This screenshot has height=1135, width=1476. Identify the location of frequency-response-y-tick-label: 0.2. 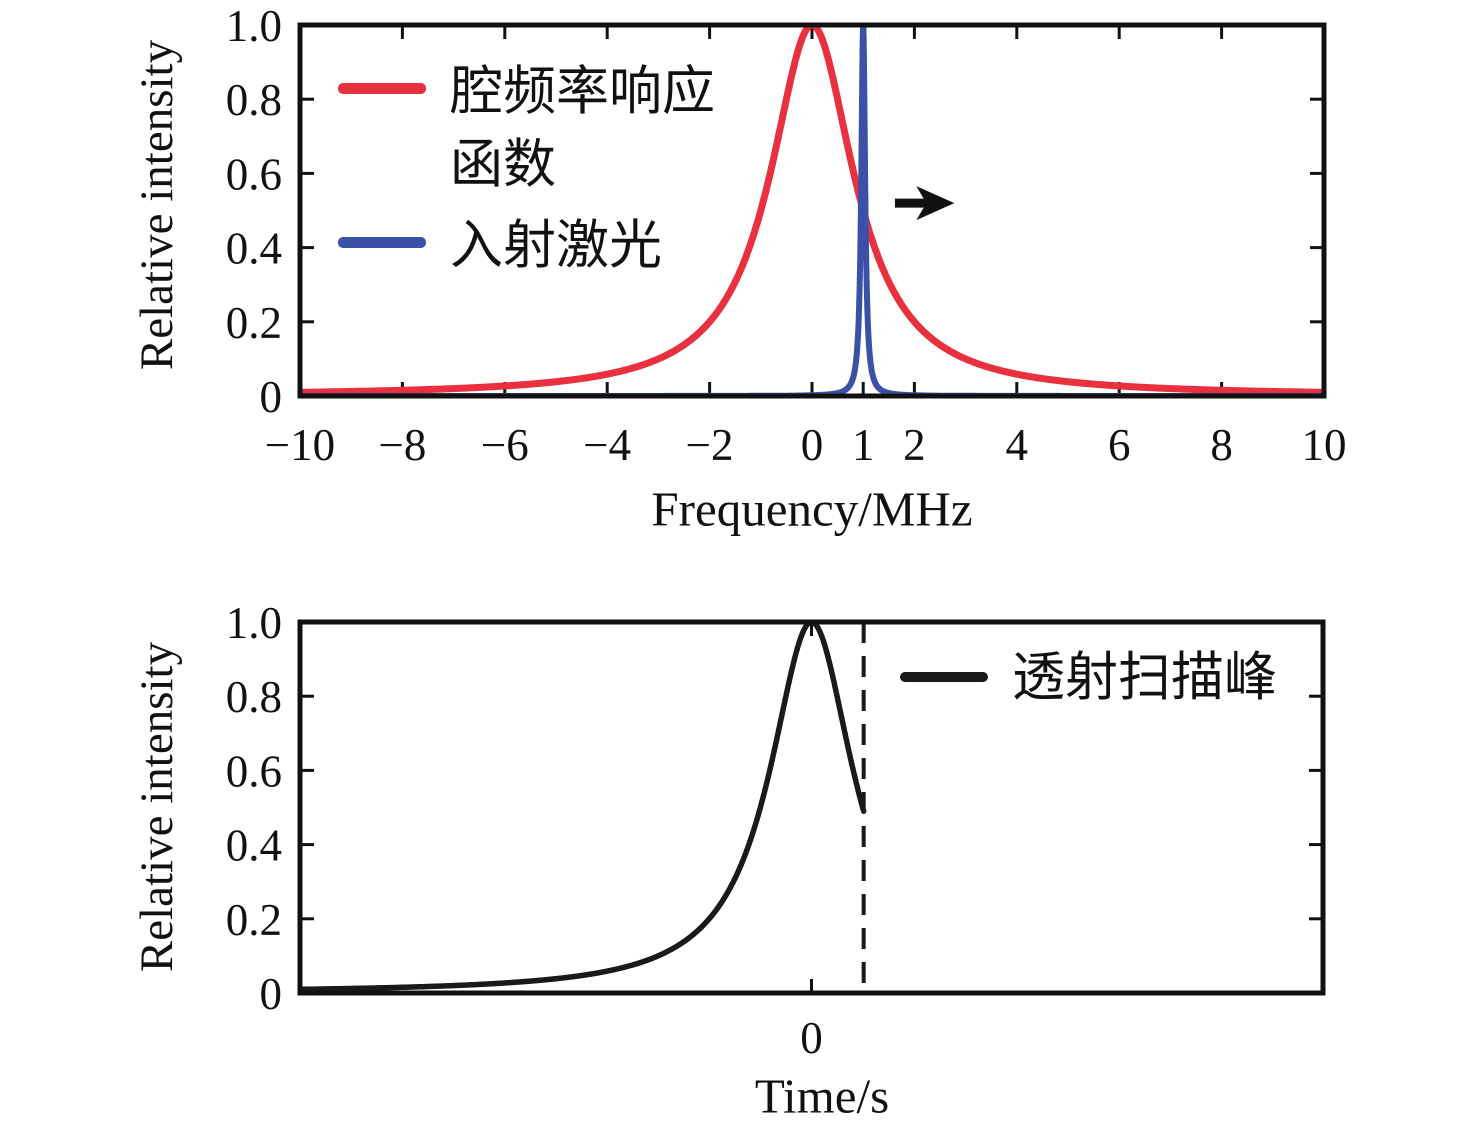
(254, 323).